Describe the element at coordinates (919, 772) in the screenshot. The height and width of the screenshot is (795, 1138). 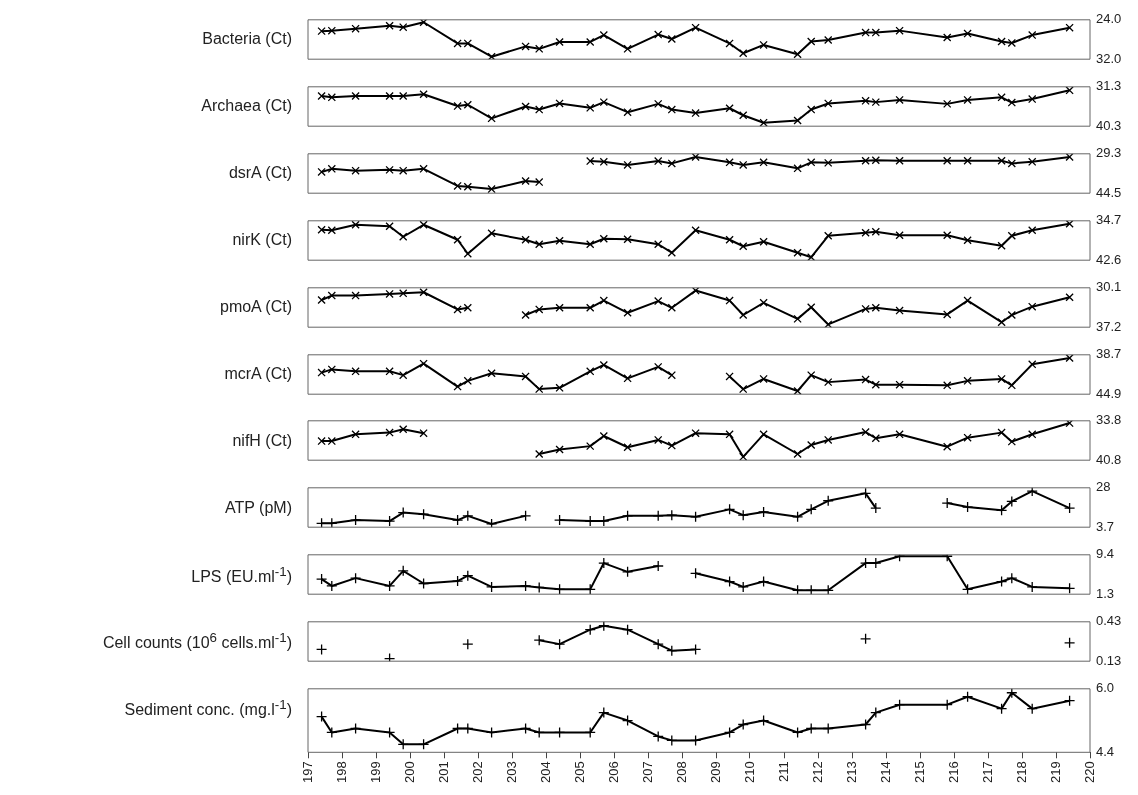
I see `x-tick-label: 215` at that location.